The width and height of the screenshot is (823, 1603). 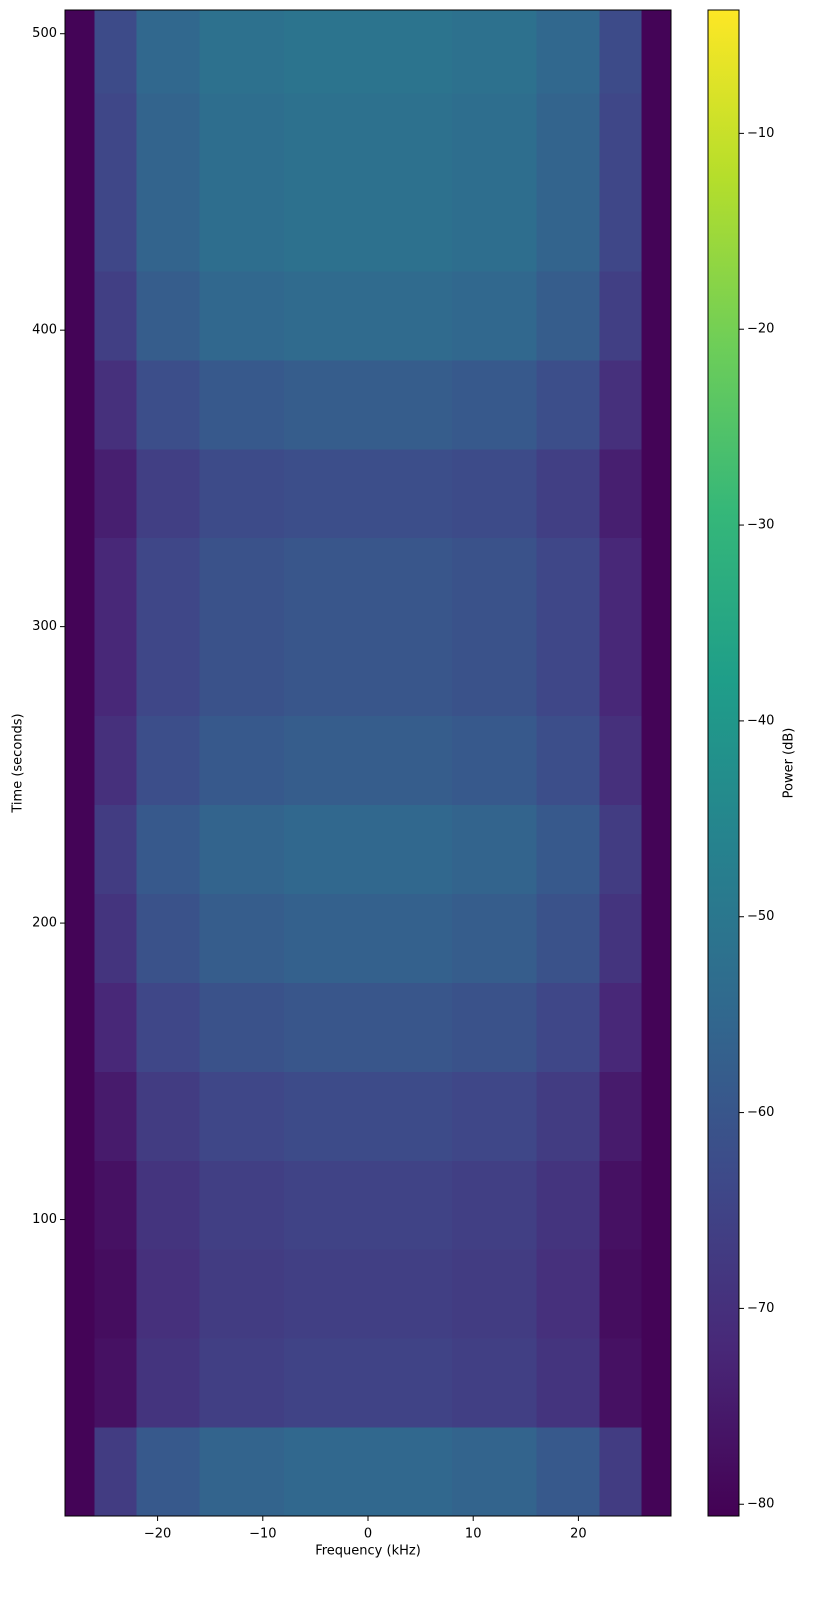 I want to click on y-tick-label: 100, so click(x=44, y=1219).